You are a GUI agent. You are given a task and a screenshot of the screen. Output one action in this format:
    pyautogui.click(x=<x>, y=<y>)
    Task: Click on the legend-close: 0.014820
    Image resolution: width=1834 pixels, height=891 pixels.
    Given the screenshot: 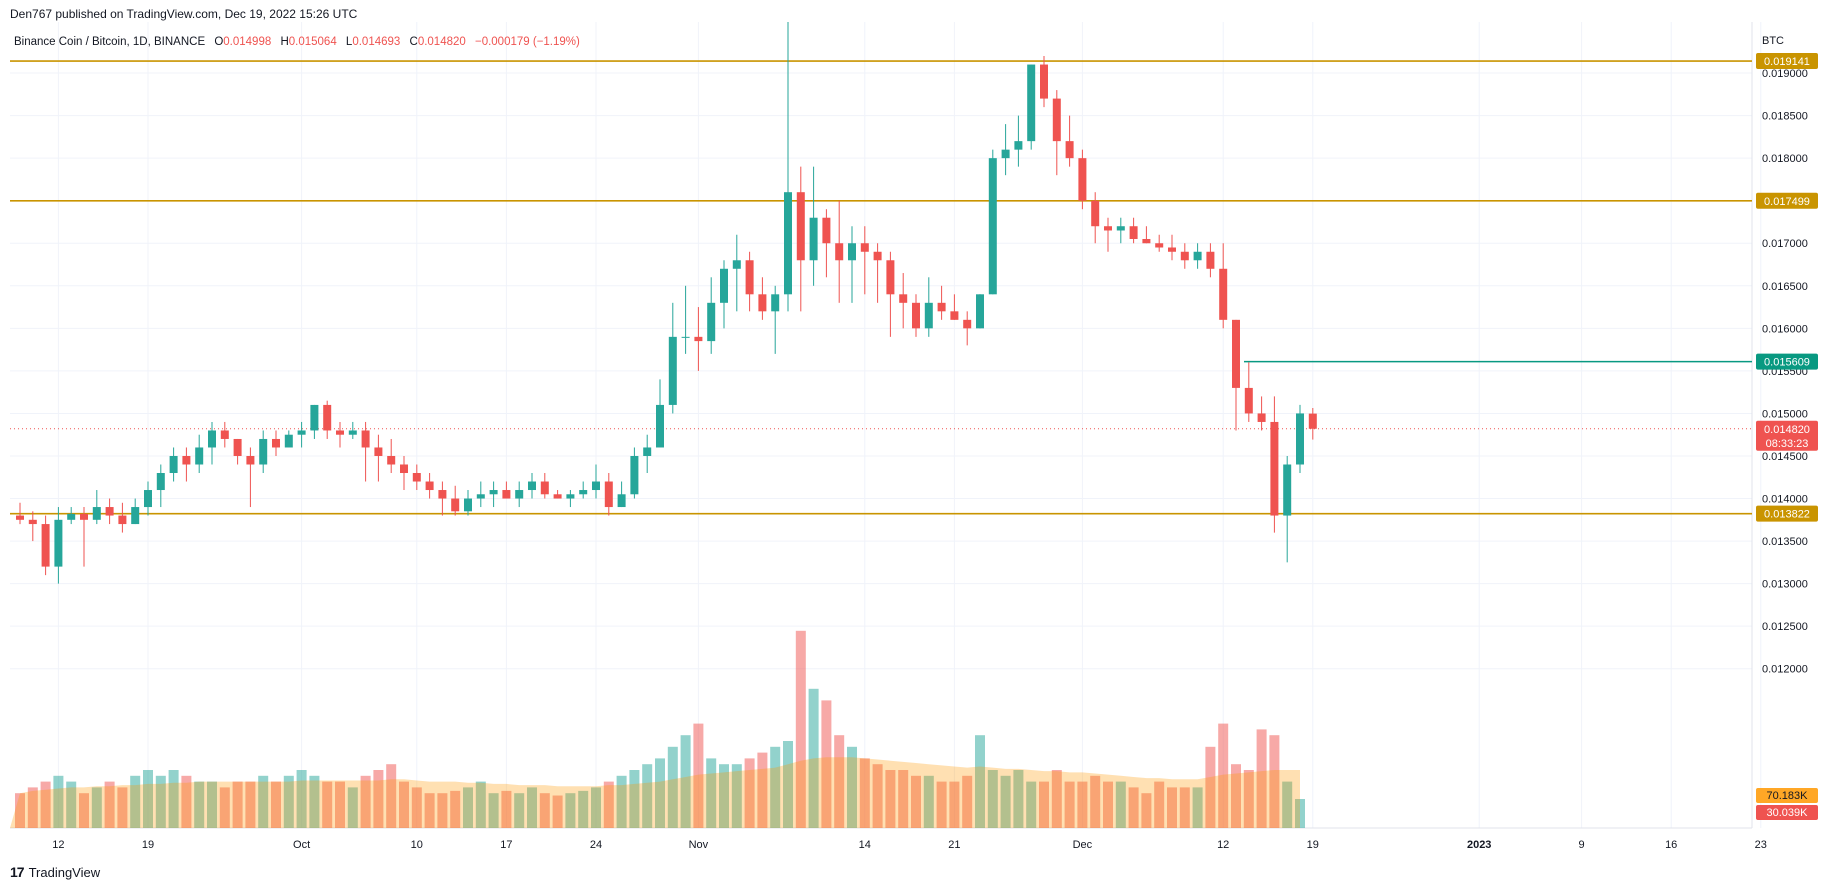 What is the action you would take?
    pyautogui.click(x=442, y=42)
    